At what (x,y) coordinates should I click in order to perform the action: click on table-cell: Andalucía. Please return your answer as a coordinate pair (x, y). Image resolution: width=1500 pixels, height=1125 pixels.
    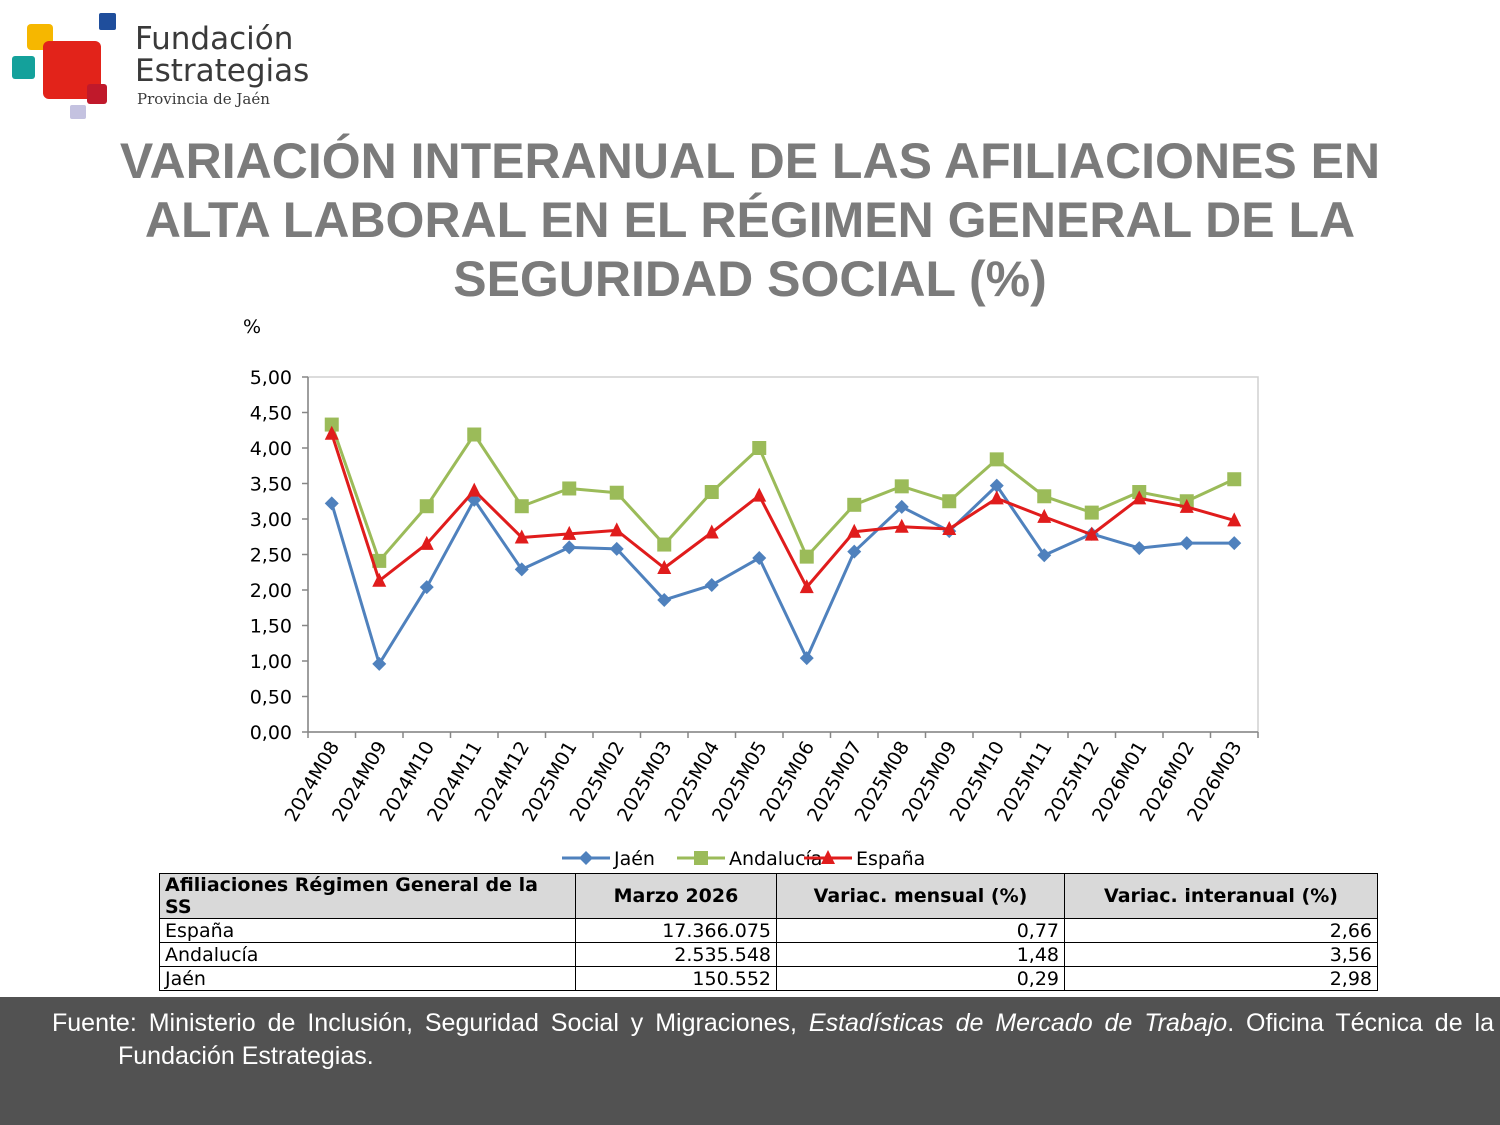
    Looking at the image, I should click on (367, 954).